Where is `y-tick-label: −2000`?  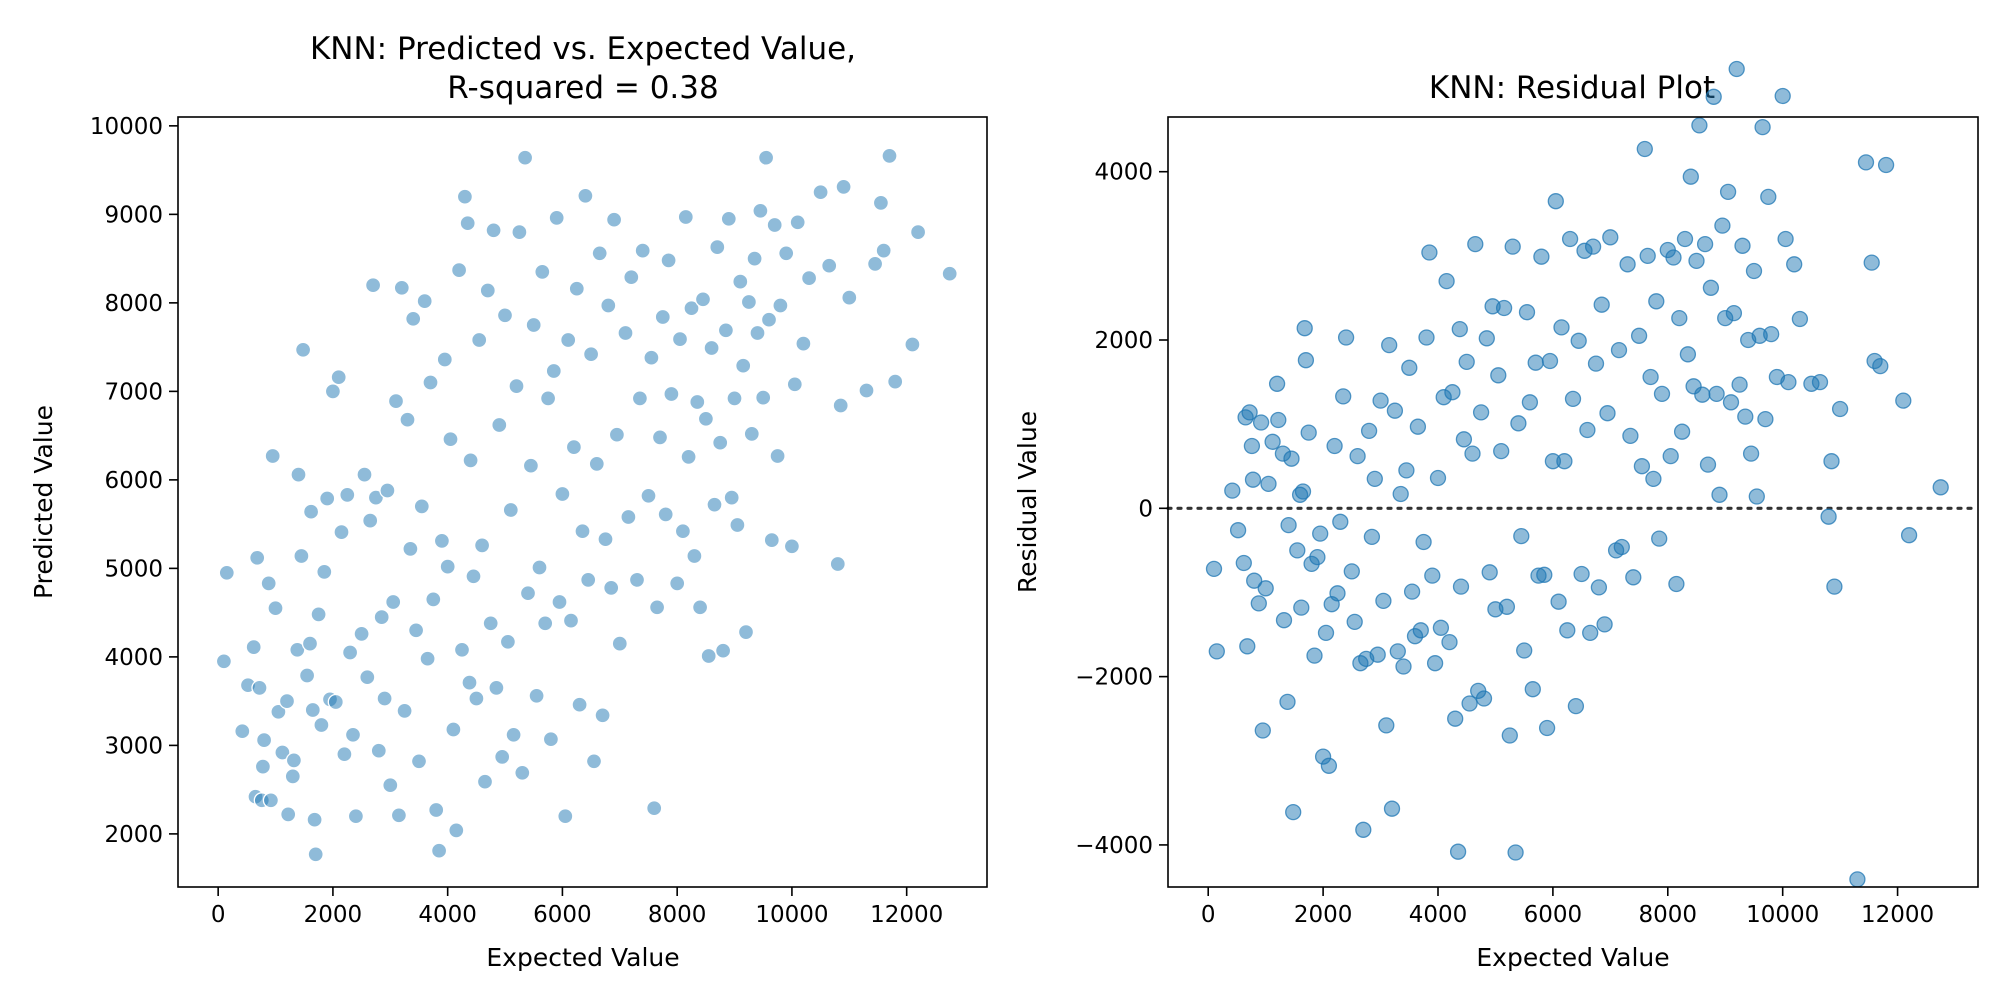 y-tick-label: −2000 is located at coordinates (1114, 678).